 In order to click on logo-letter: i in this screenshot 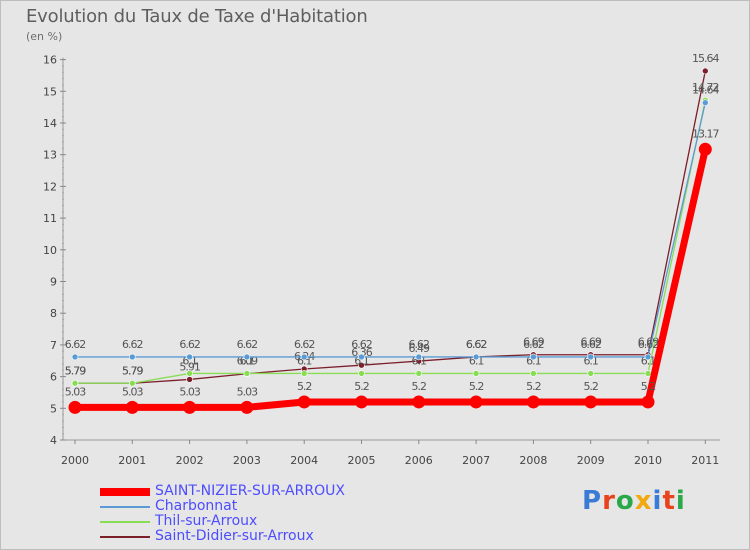, I will do `click(680, 501)`.